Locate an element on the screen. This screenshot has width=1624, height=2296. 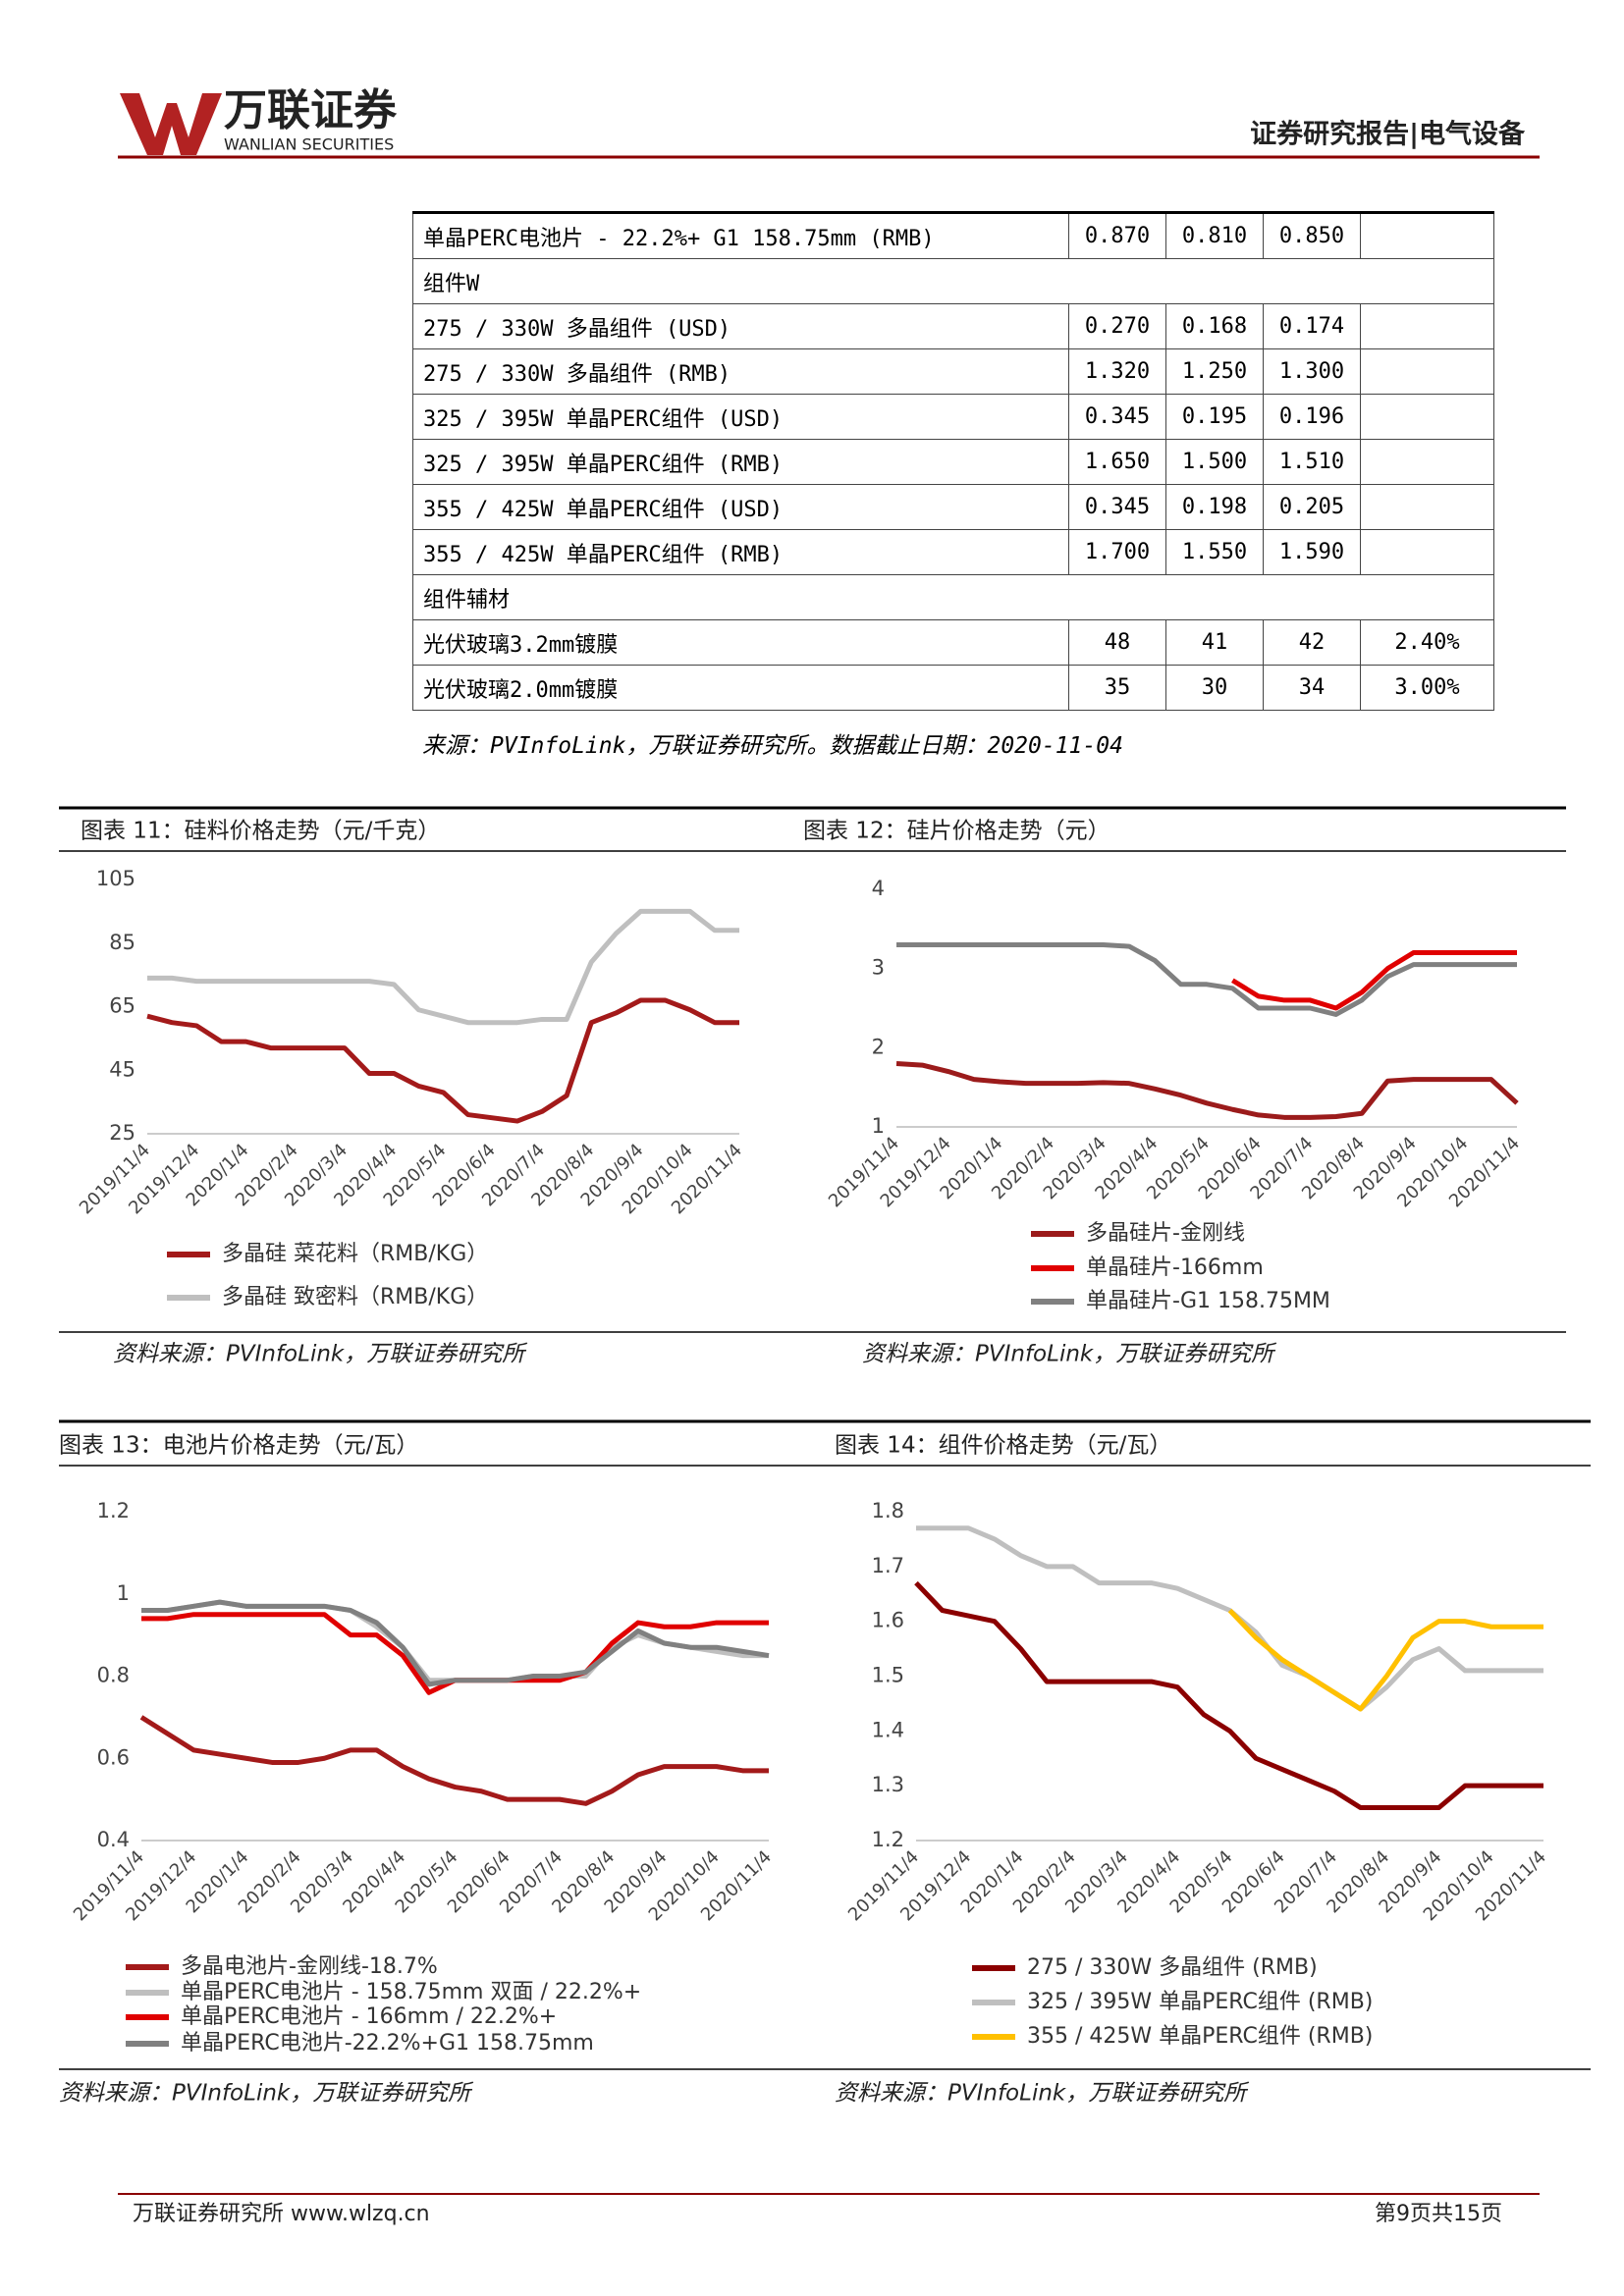
table-source: 来源：PVInfoLink，万联证券研究所。数据截止日期：2020-11-04 is located at coordinates (772, 746).